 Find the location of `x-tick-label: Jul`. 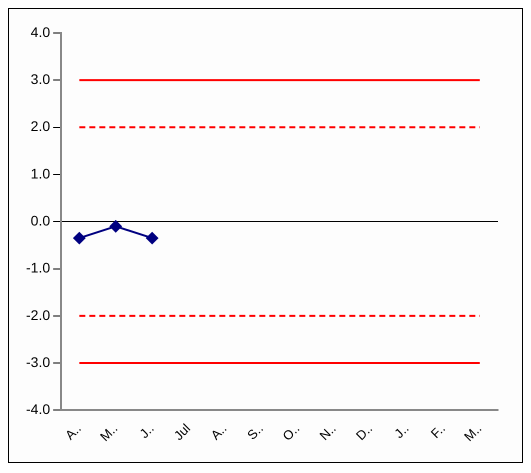

x-tick-label: Jul is located at coordinates (182, 432).